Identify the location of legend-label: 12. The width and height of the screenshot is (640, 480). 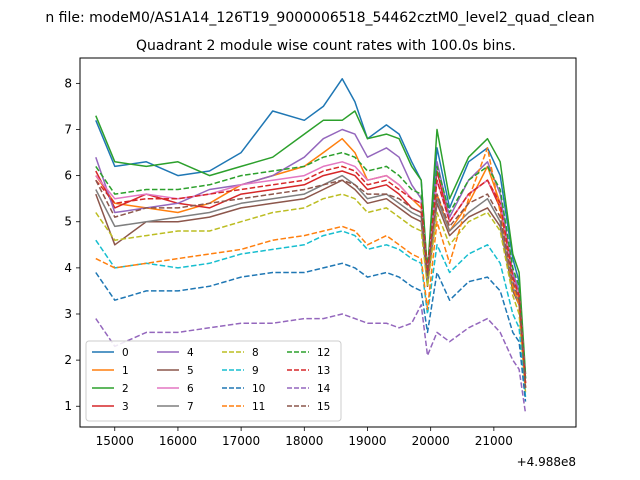
(323, 353).